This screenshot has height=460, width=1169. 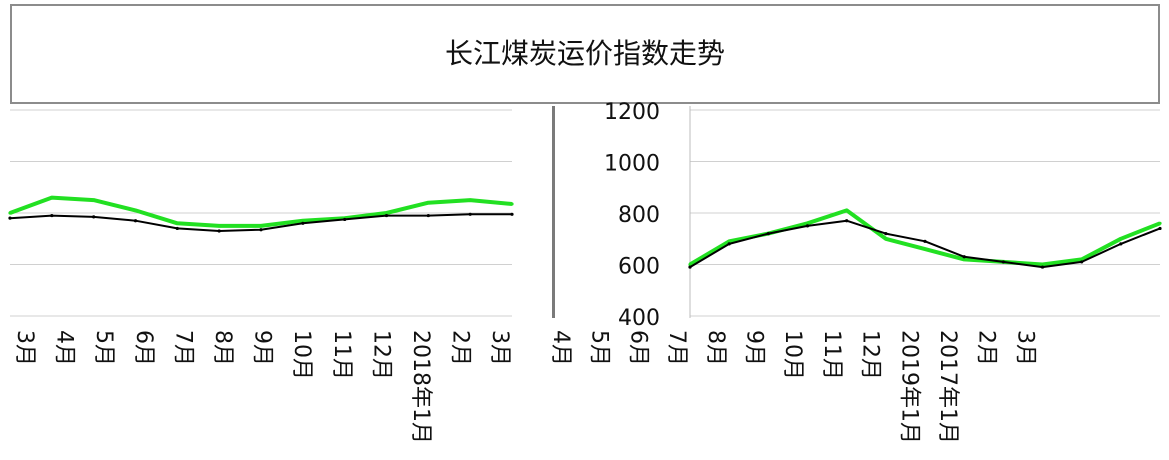 What do you see at coordinates (639, 215) in the screenshot?
I see `y-tick-label: 800` at bounding box center [639, 215].